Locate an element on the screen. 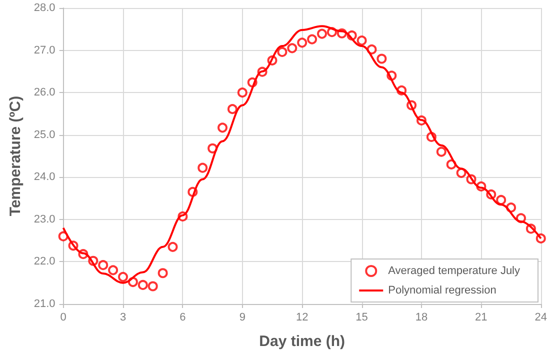 Image resolution: width=550 pixels, height=354 pixels. x-tick-label: 6 is located at coordinates (183, 318).